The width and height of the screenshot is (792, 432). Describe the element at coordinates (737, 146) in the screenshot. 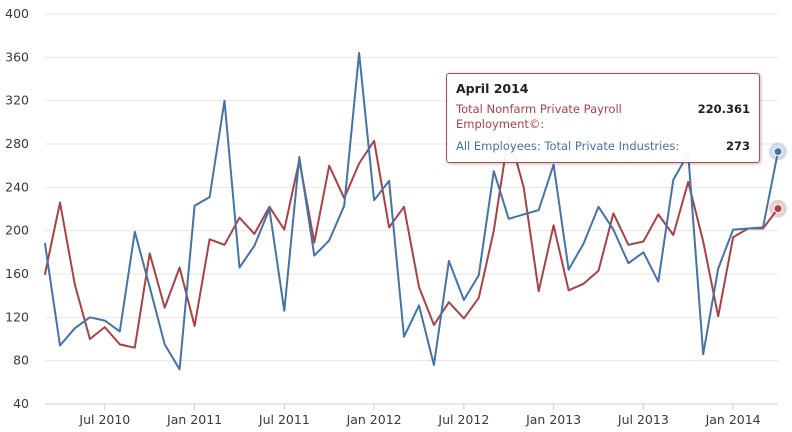

I see `tooltip-series-value-employees: 273` at that location.